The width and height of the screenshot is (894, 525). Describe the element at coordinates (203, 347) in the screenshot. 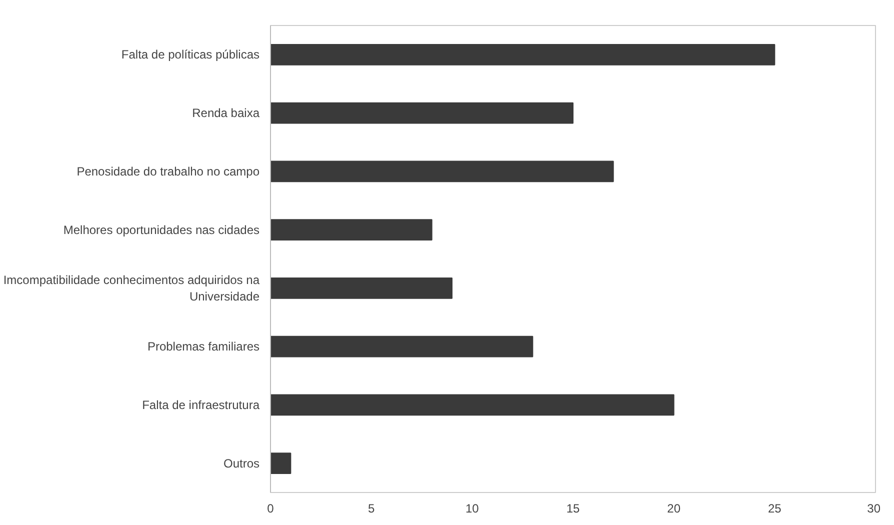

I see `y-tick-label: Problemas familiares` at that location.